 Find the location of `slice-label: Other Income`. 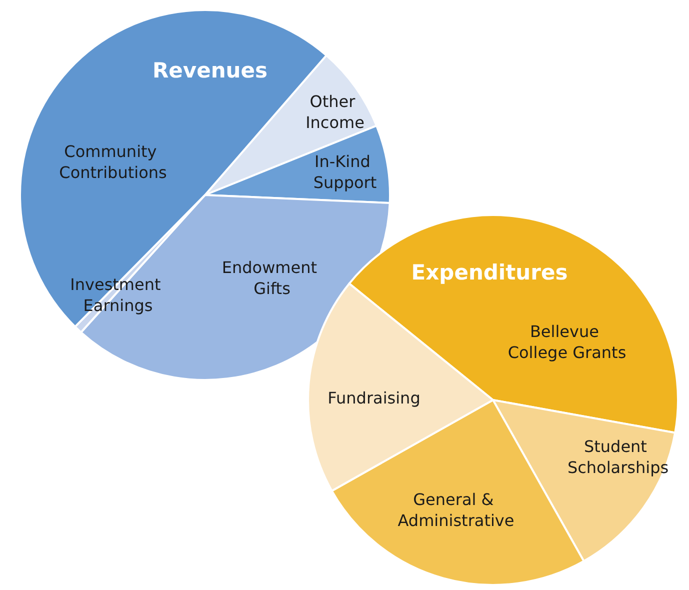

slice-label: Other Income is located at coordinates (335, 112).